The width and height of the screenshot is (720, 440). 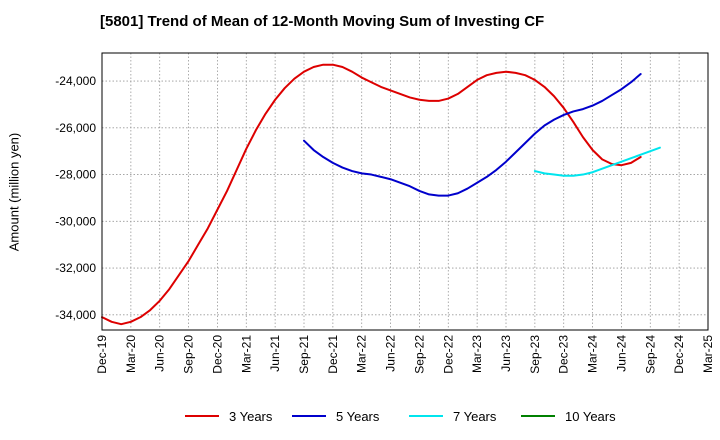 I want to click on series-line-7-years, so click(x=597, y=161).